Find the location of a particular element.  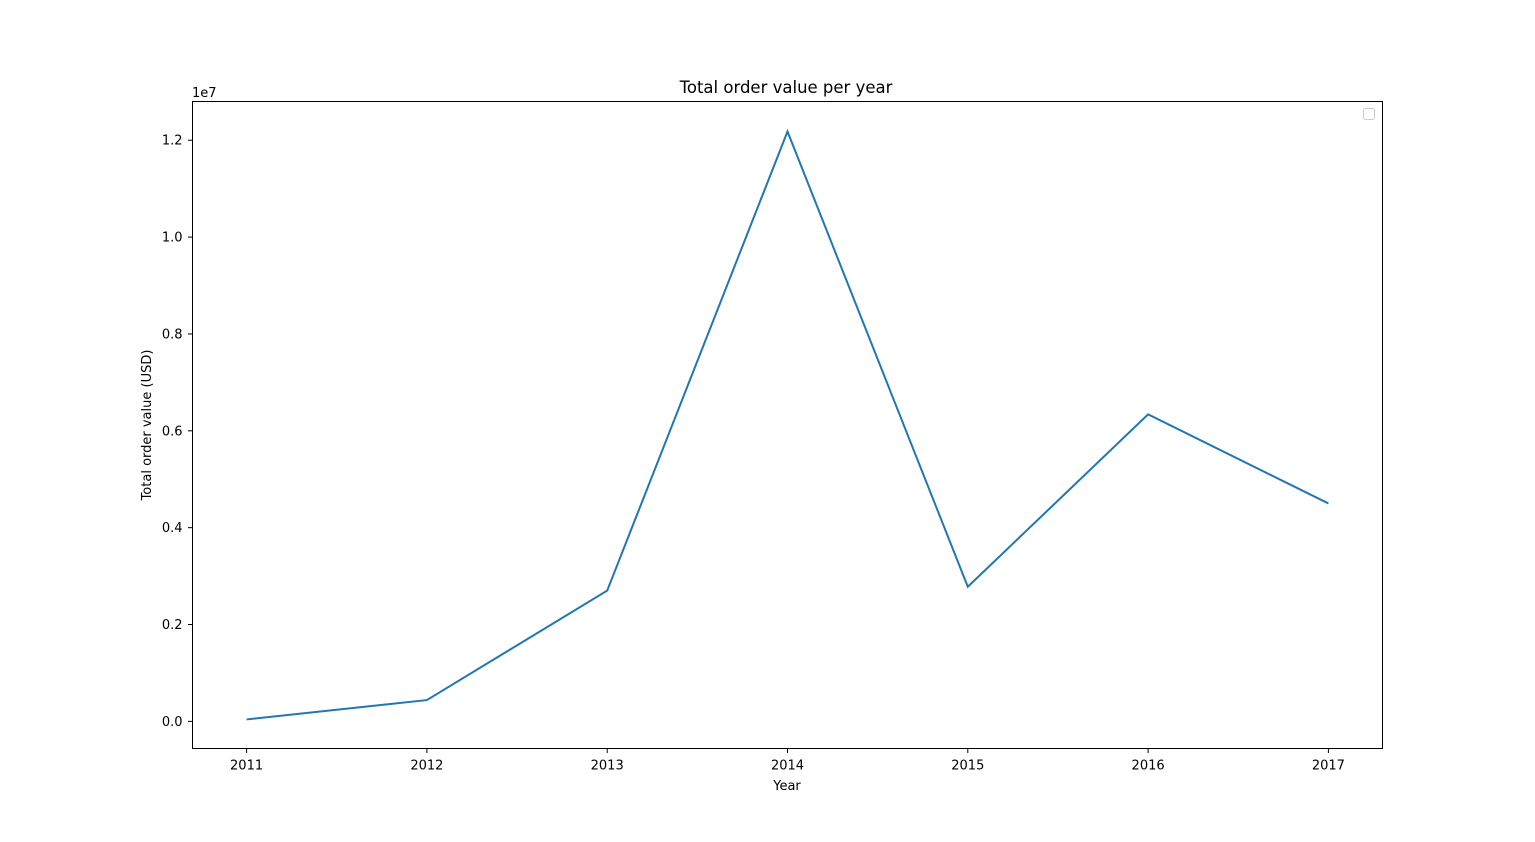

y-tick-label: 0.8 is located at coordinates (172, 334).